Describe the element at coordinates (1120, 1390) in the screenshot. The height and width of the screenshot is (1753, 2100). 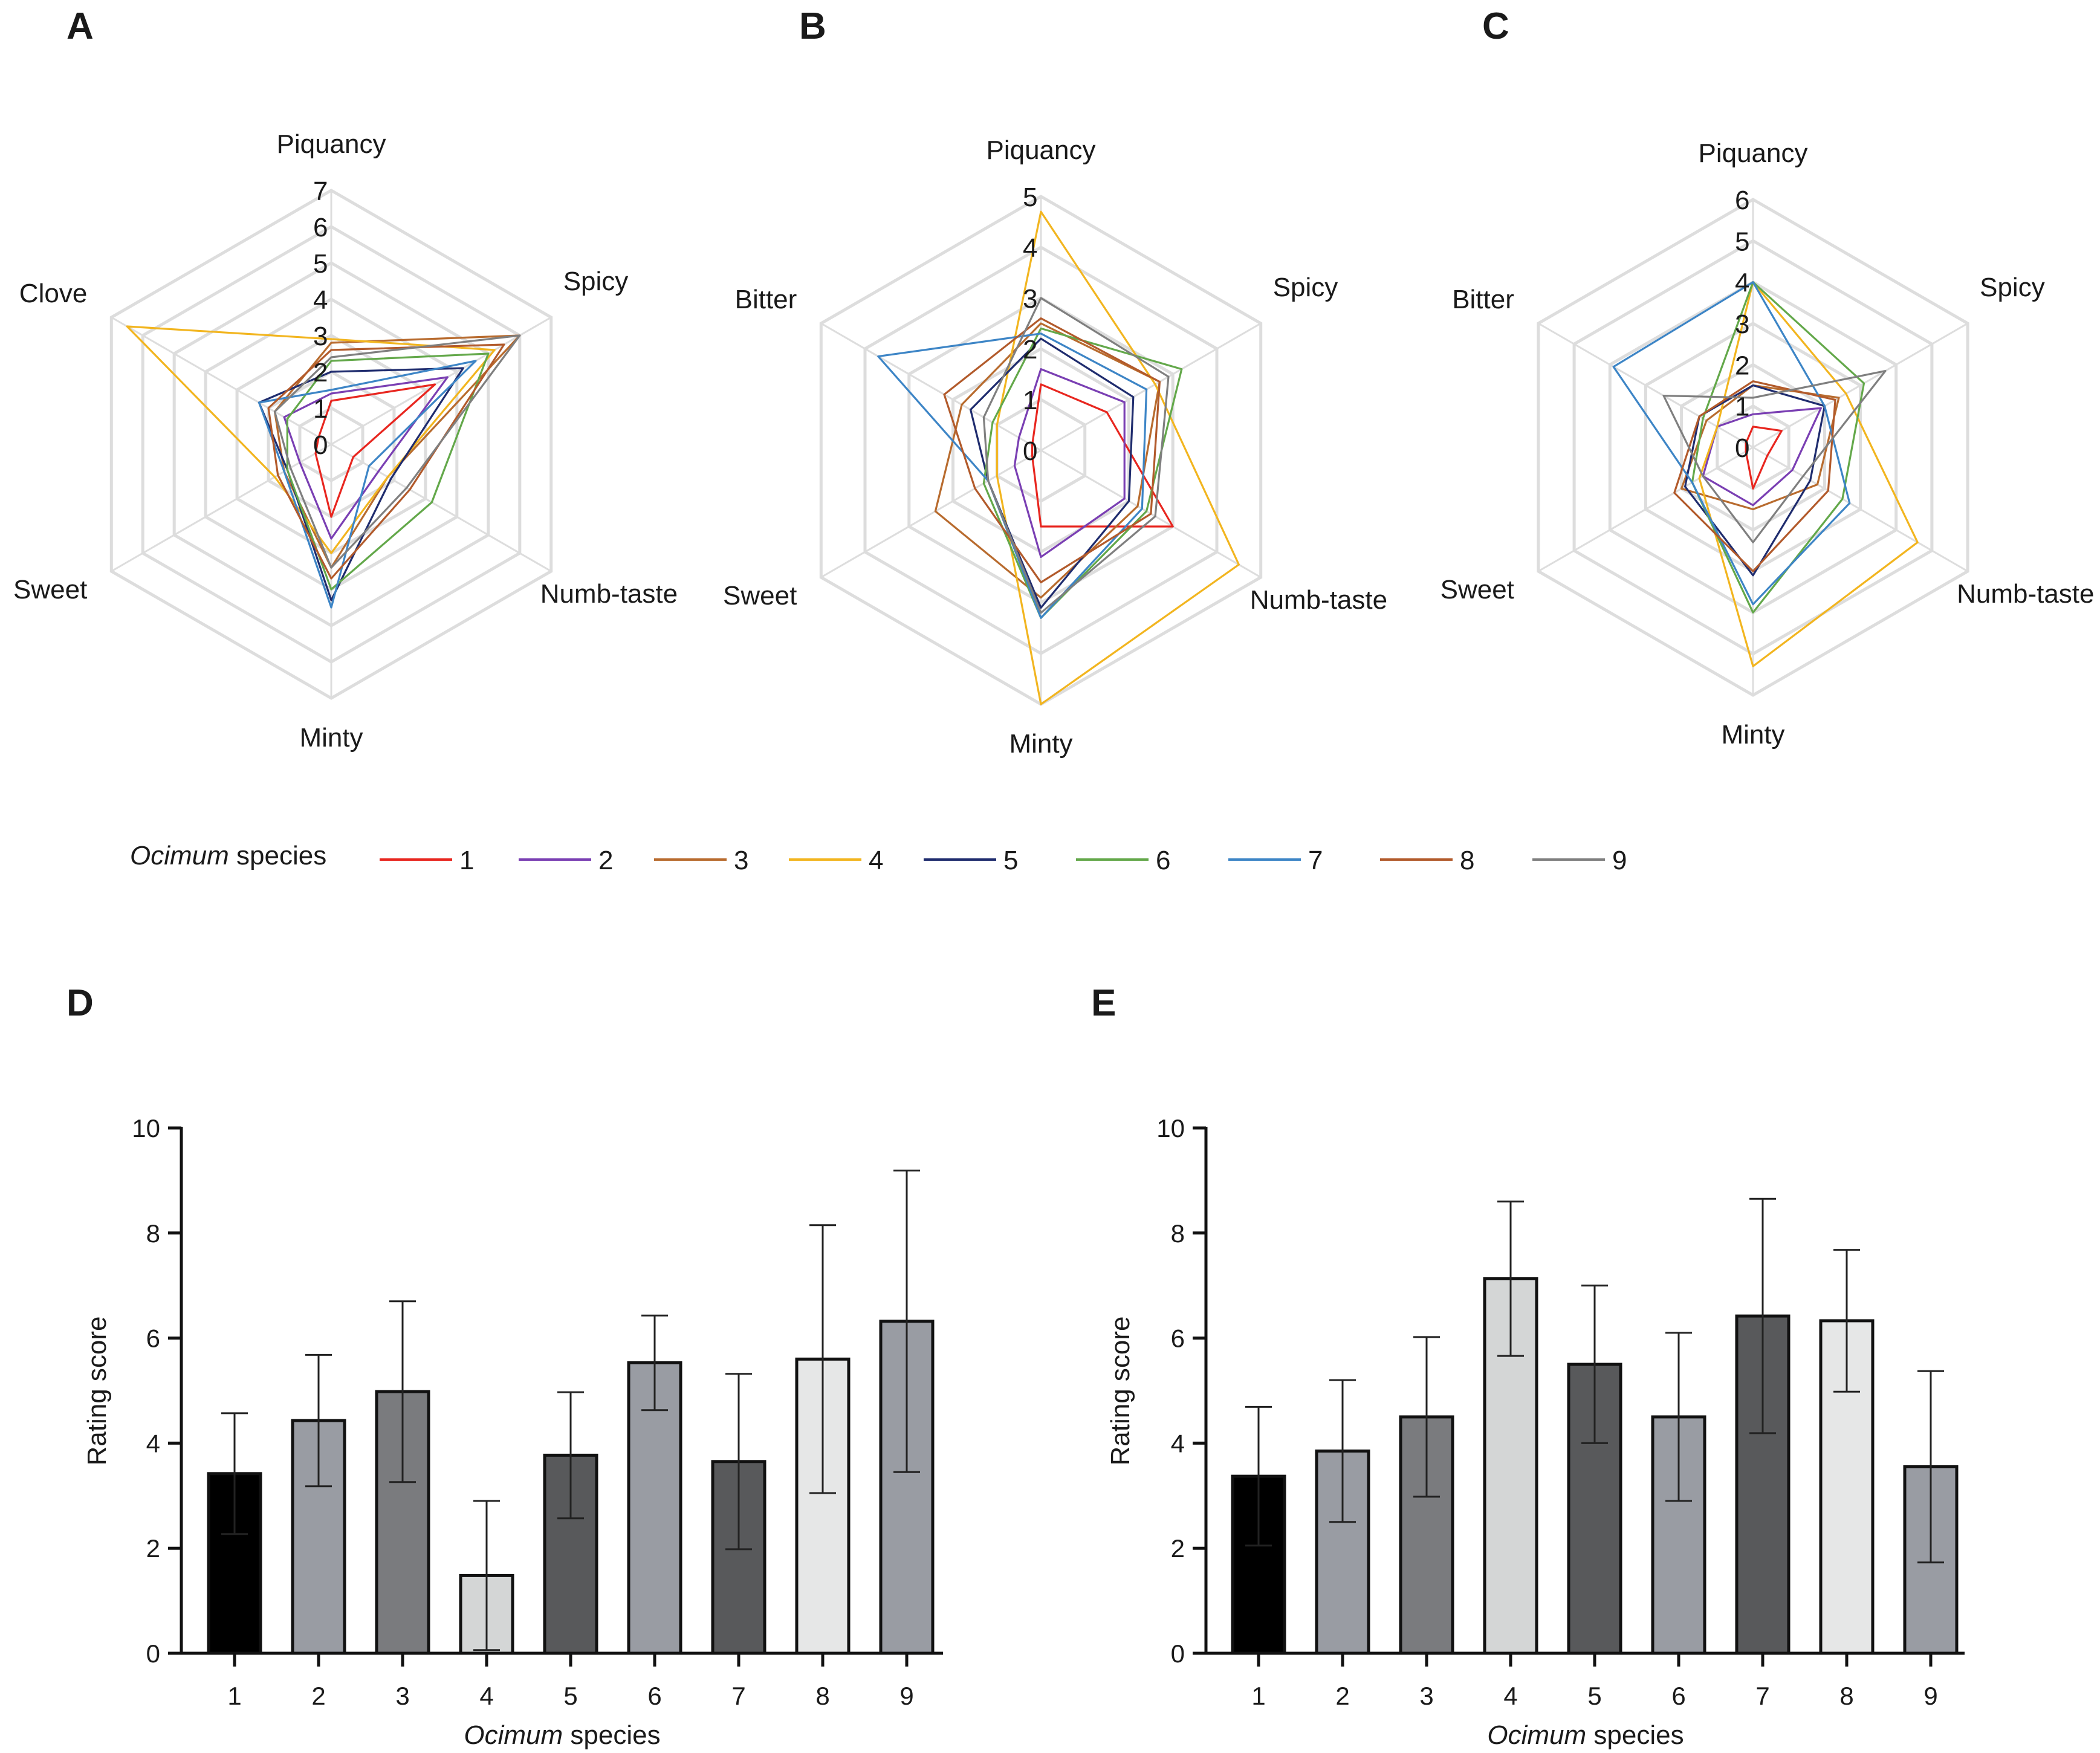
I see `y-axis-title: Rating score` at that location.